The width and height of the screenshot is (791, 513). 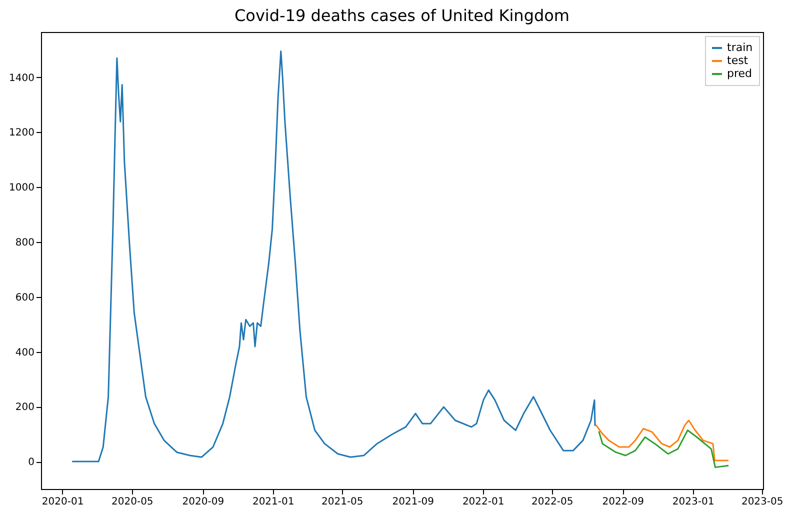 I want to click on y-tick-label: 400, so click(x=24, y=352).